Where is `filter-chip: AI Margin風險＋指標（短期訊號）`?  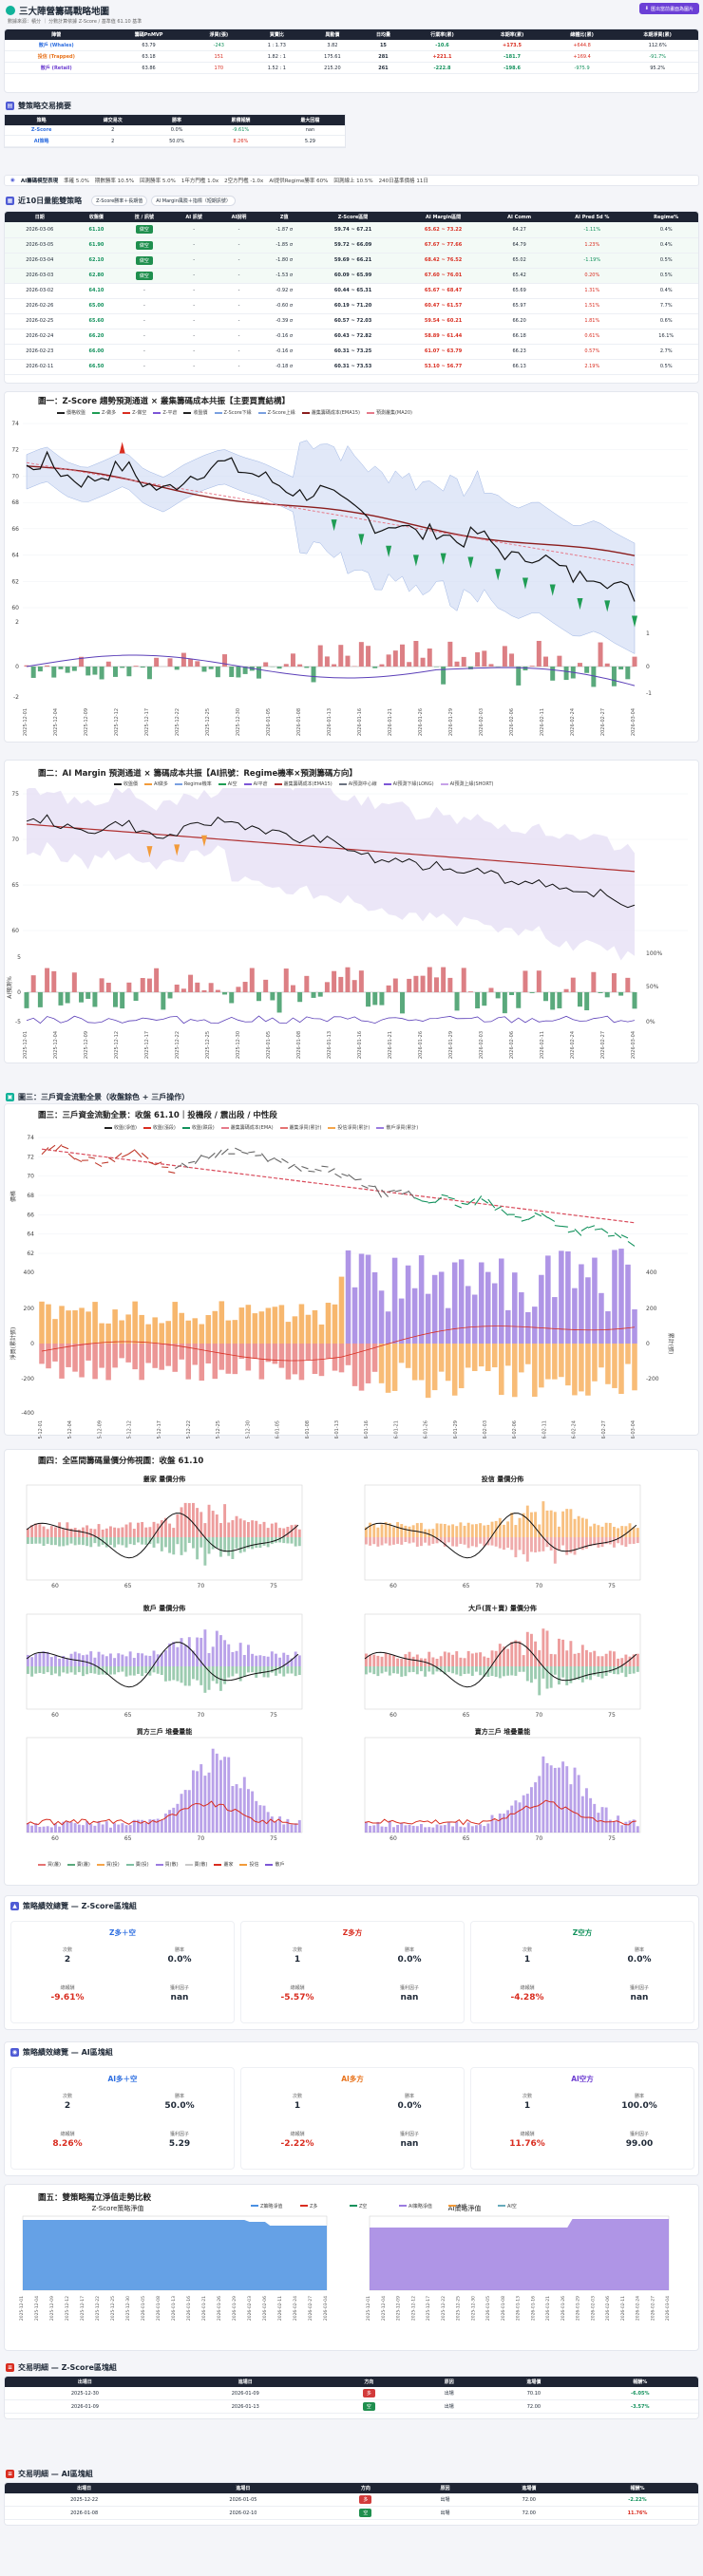 filter-chip: AI Margin風險＋指標（短期訊號） is located at coordinates (193, 201).